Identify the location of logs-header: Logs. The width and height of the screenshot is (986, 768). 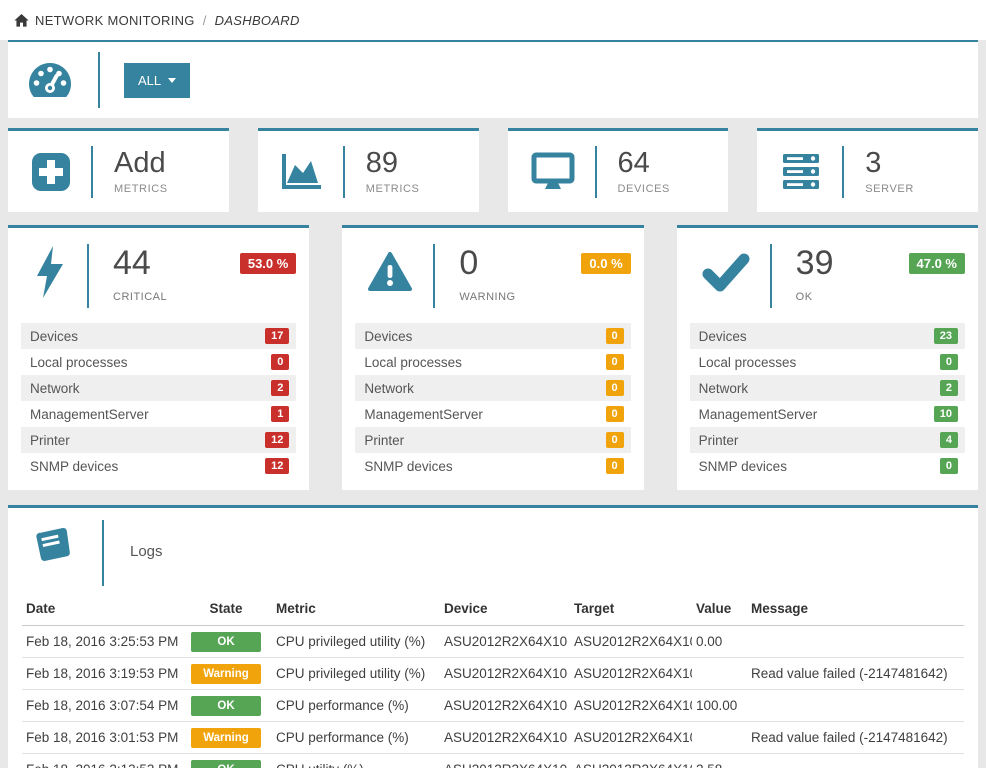
(493, 547).